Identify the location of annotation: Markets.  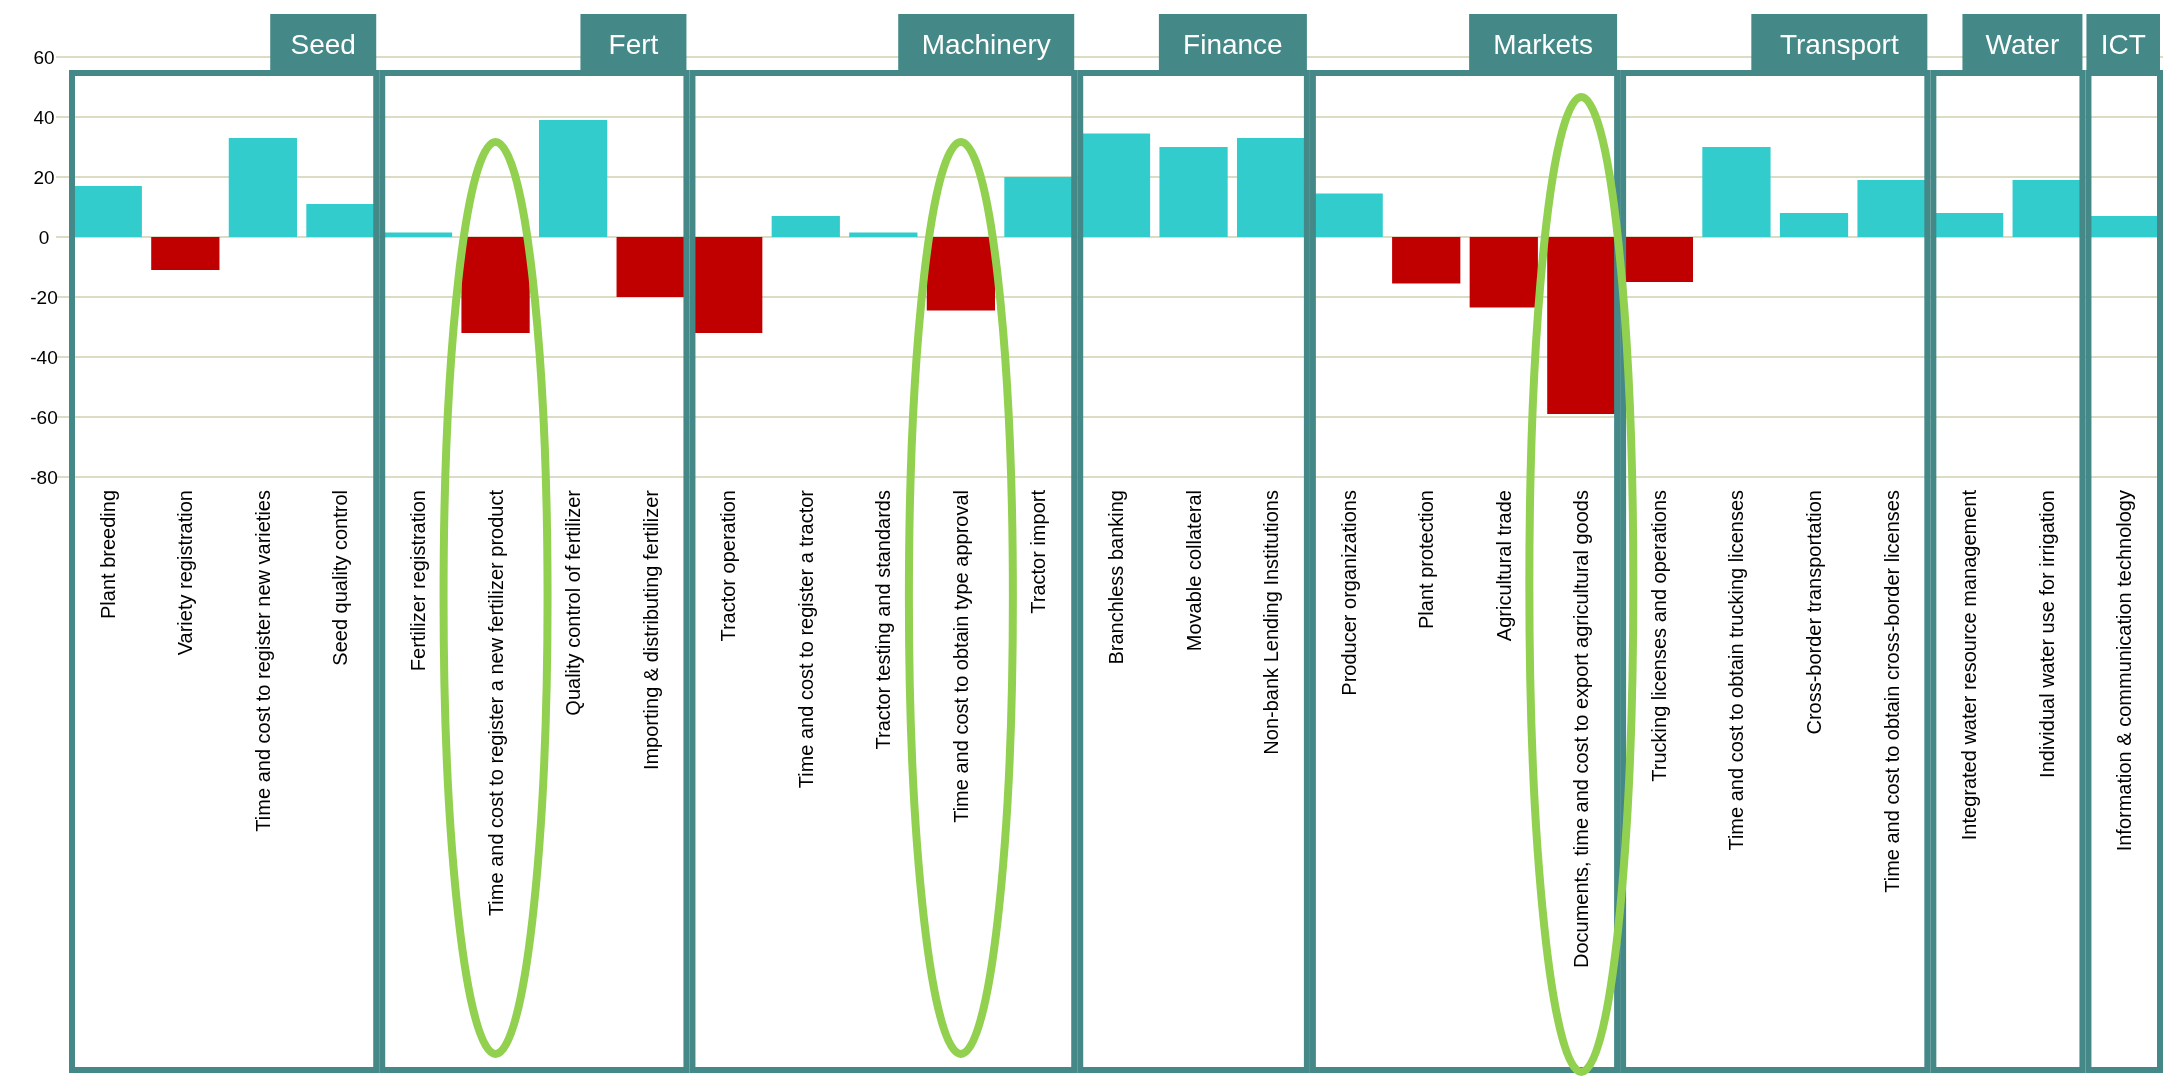
(1543, 44).